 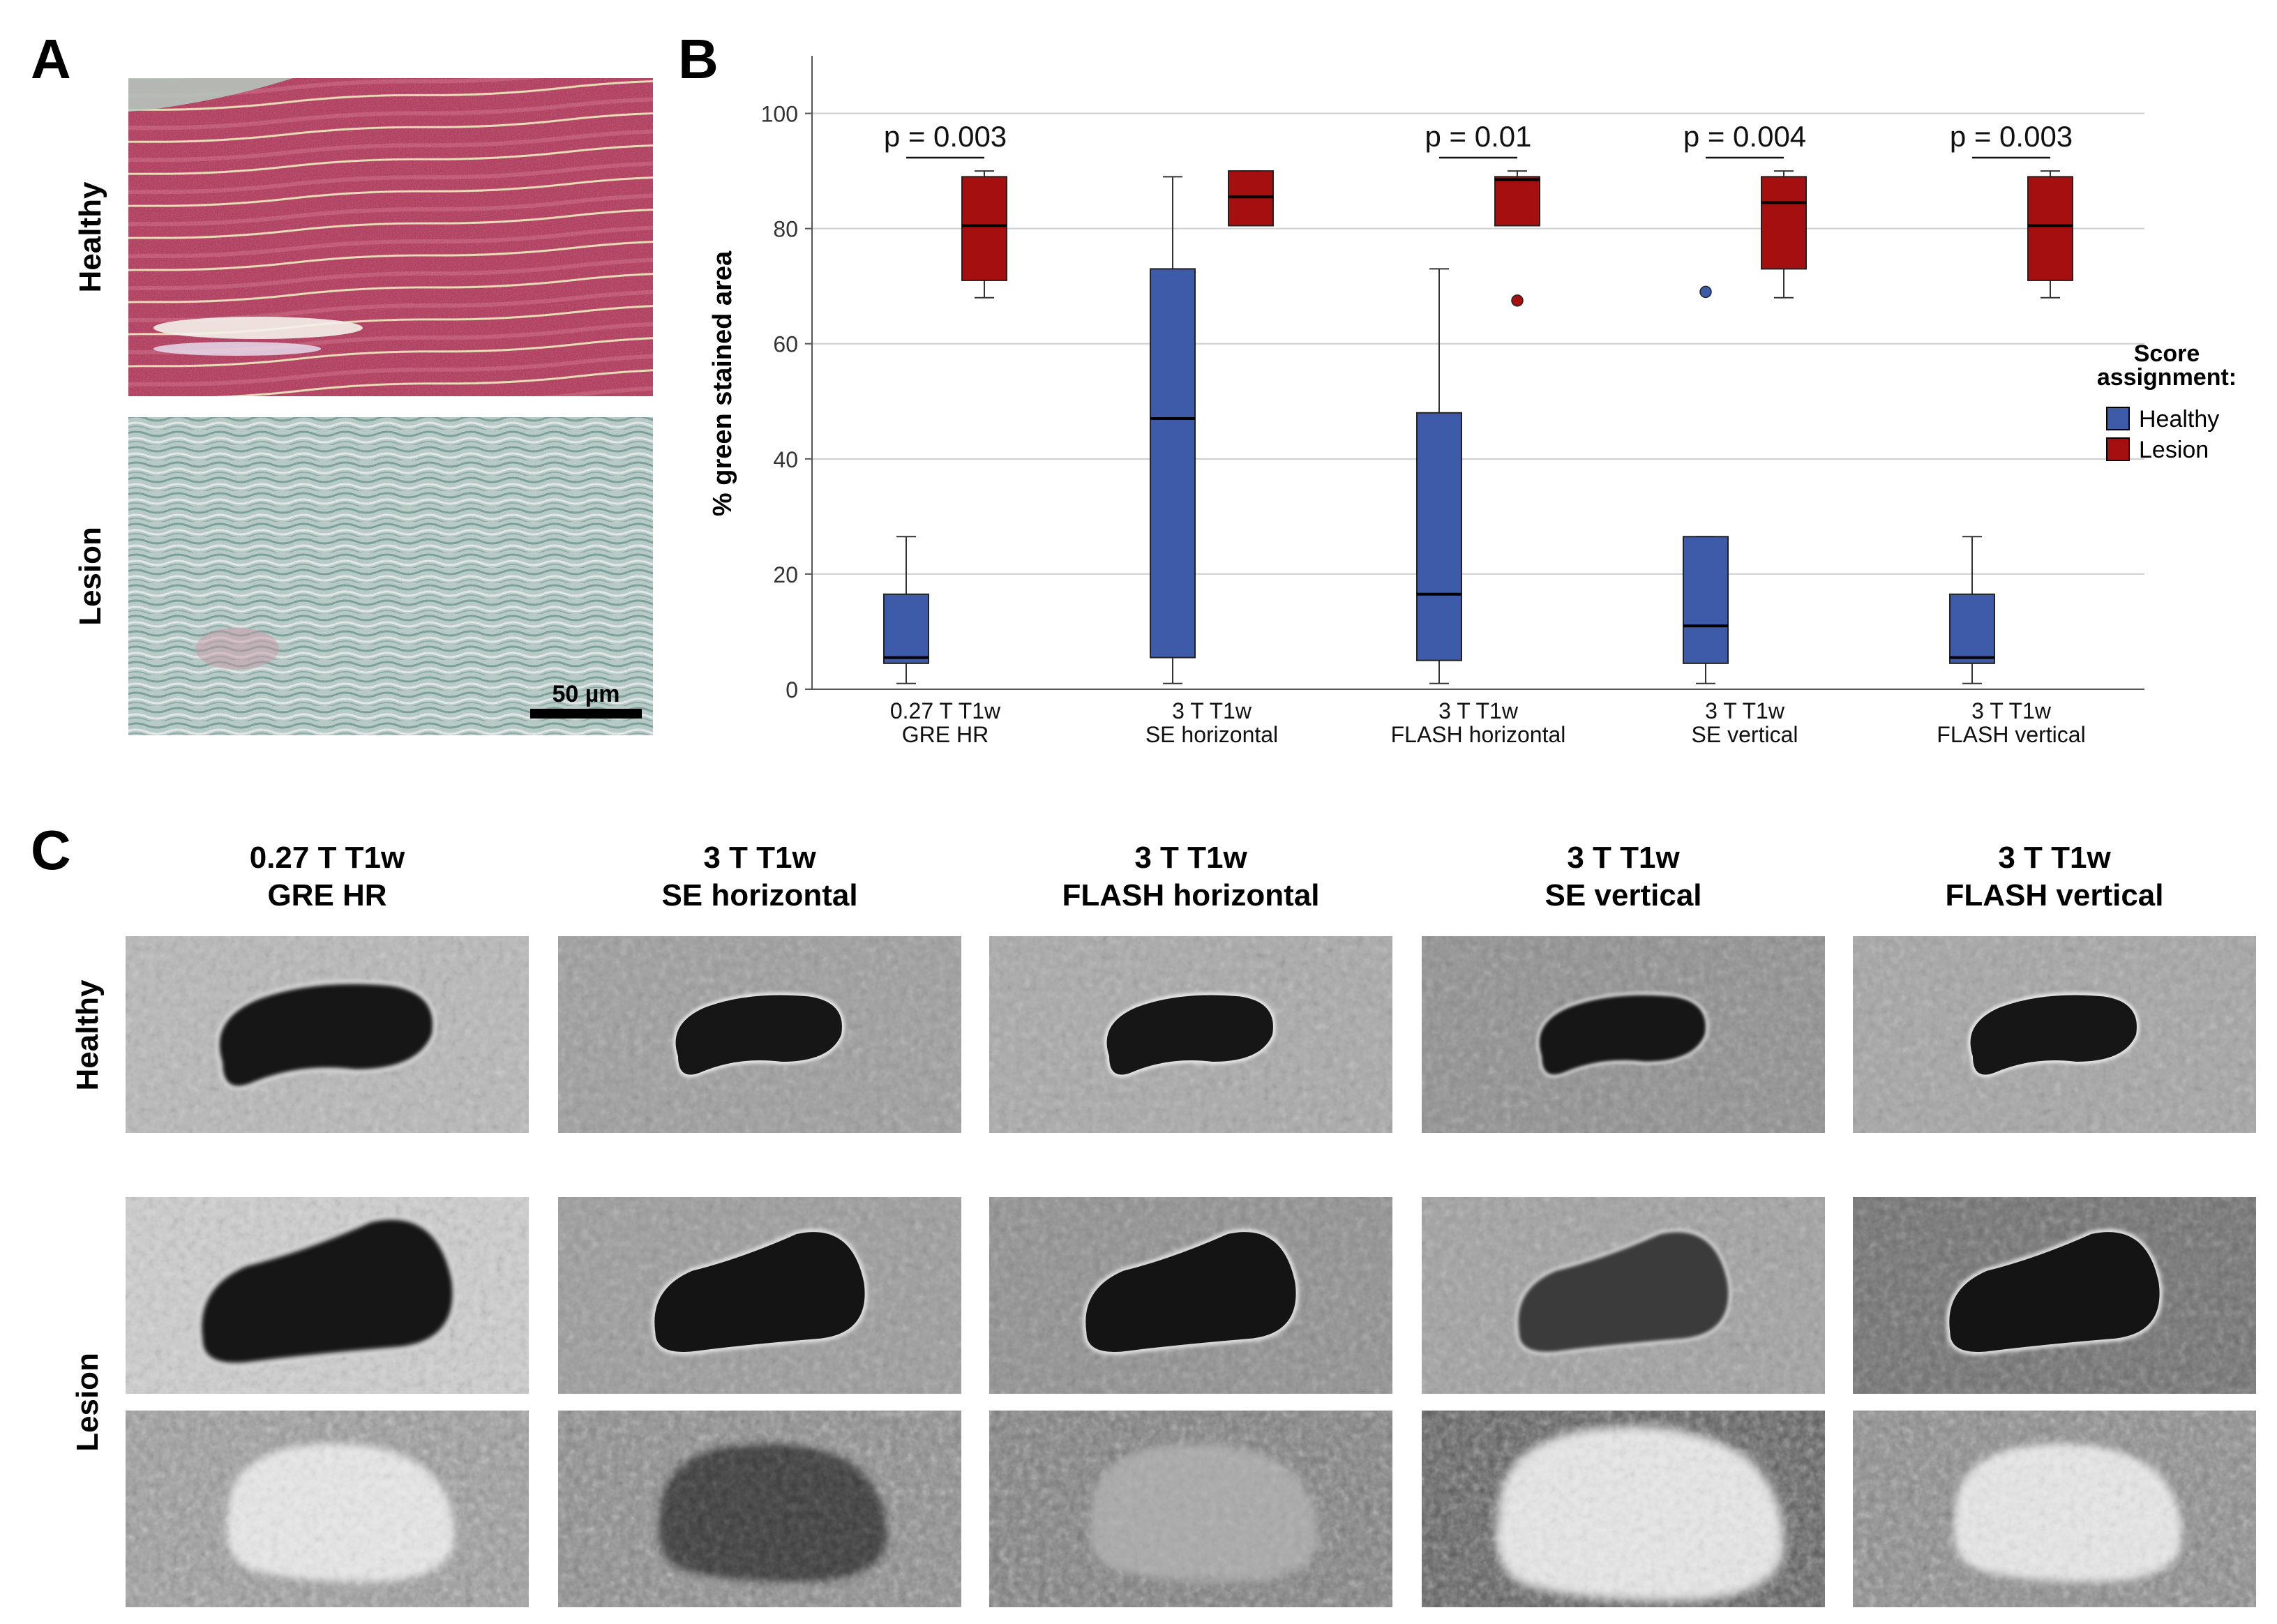 What do you see at coordinates (2167, 401) in the screenshot?
I see `legend: Score assignment: Healthy Lesion` at bounding box center [2167, 401].